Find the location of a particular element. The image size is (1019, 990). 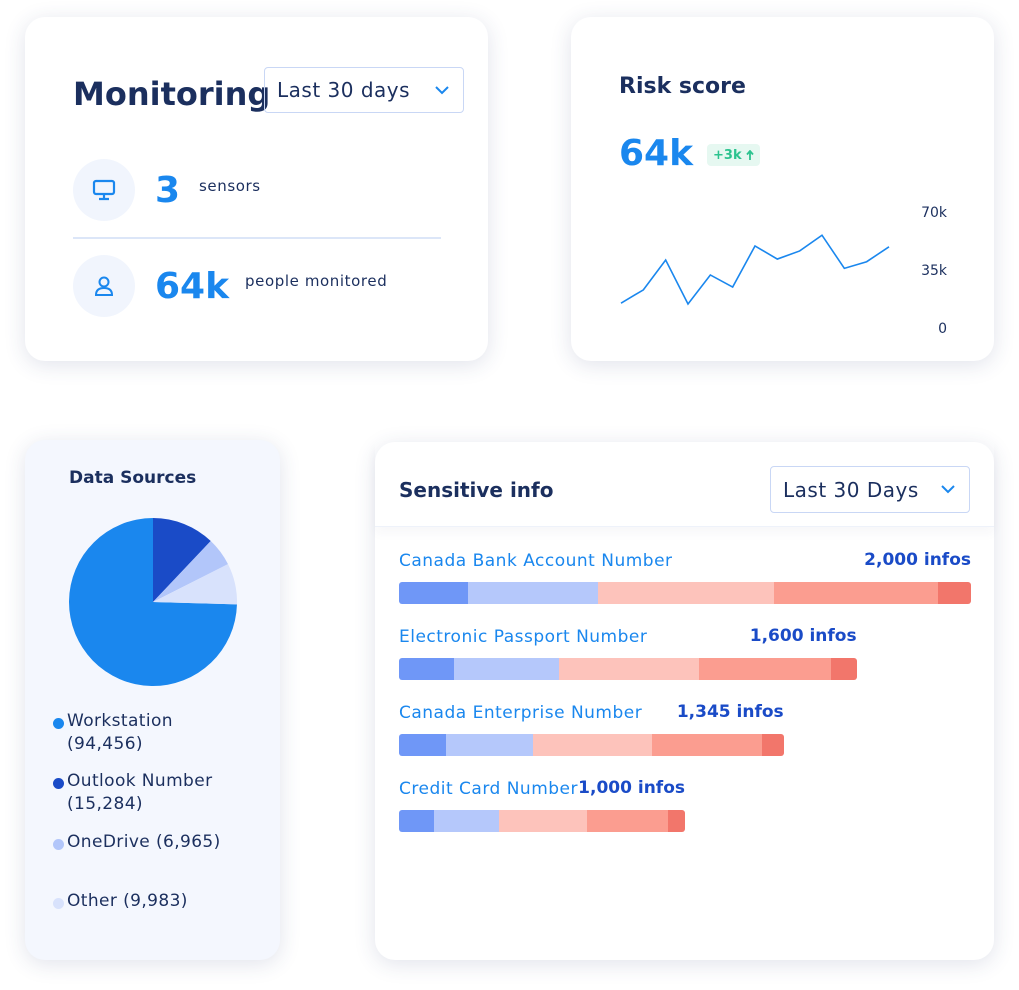

bar-value: 1,600 infos is located at coordinates (803, 636).